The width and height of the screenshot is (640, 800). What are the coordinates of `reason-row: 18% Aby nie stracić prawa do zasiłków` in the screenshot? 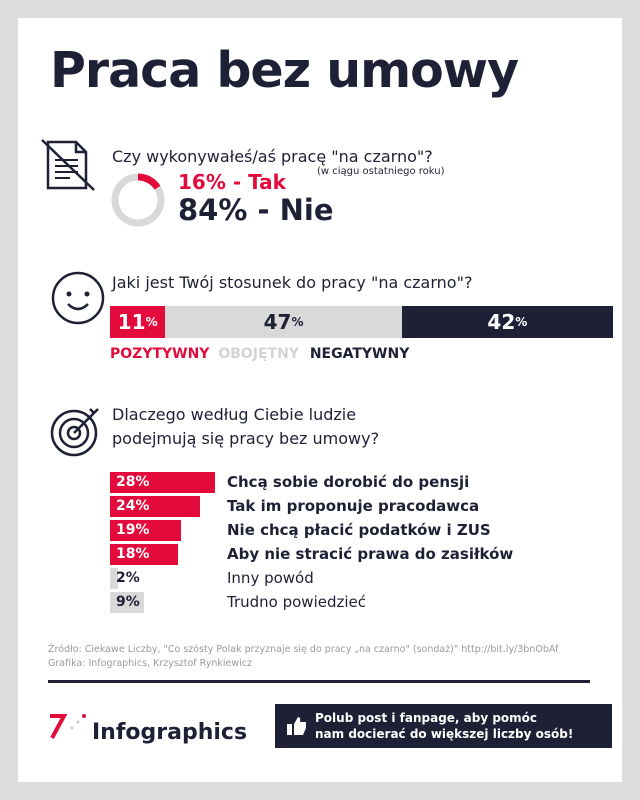 It's located at (360, 554).